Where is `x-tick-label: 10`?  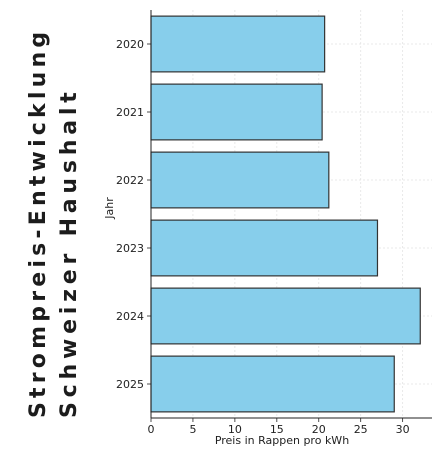
x-tick-label: 10 is located at coordinates (235, 429).